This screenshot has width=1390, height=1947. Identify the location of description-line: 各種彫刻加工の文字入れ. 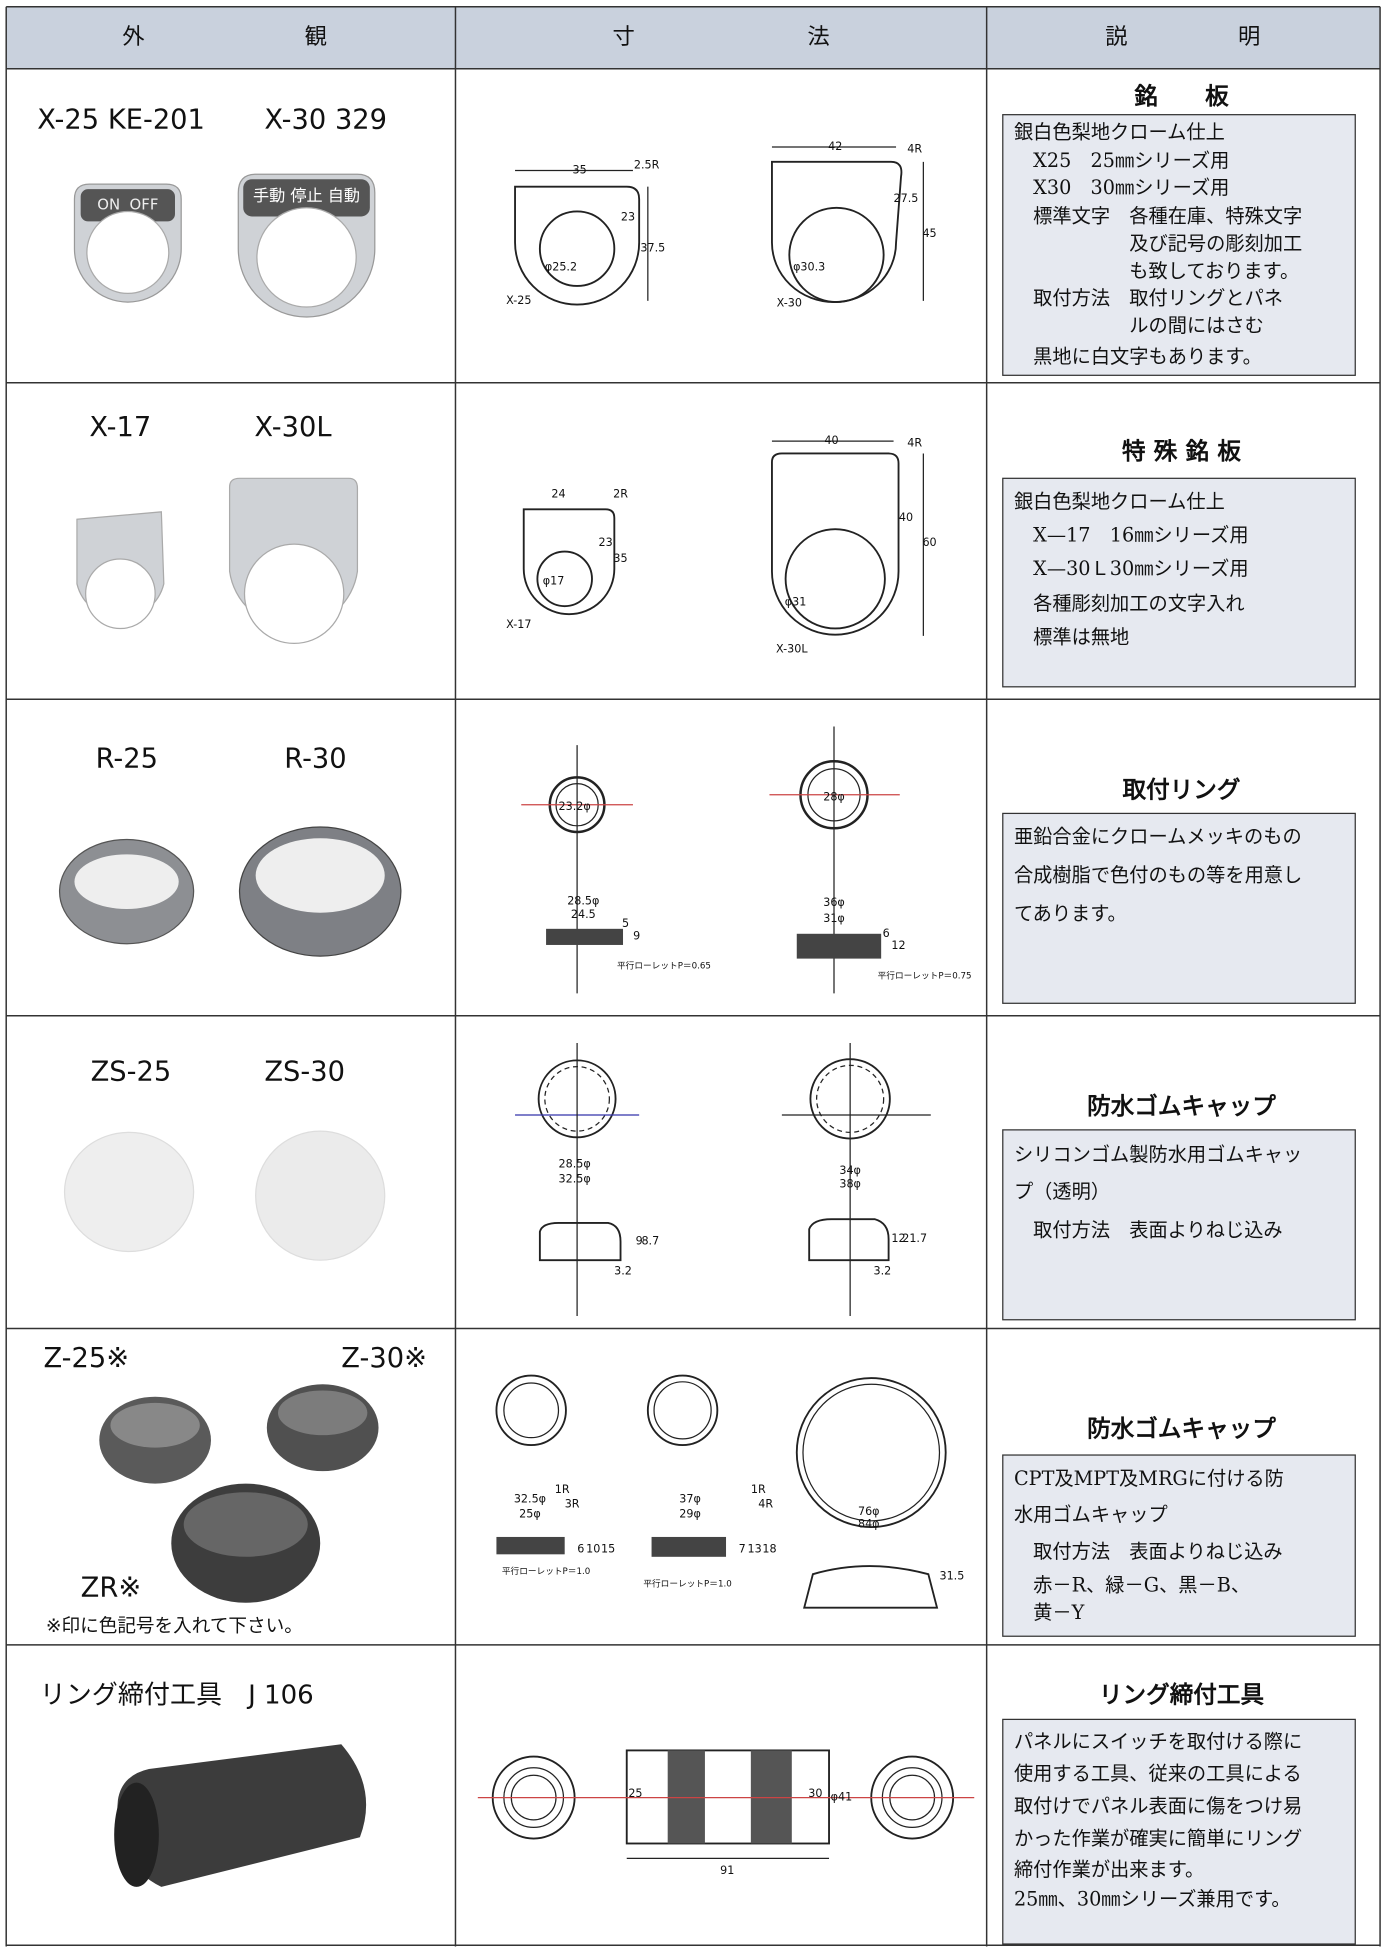
(1129, 603).